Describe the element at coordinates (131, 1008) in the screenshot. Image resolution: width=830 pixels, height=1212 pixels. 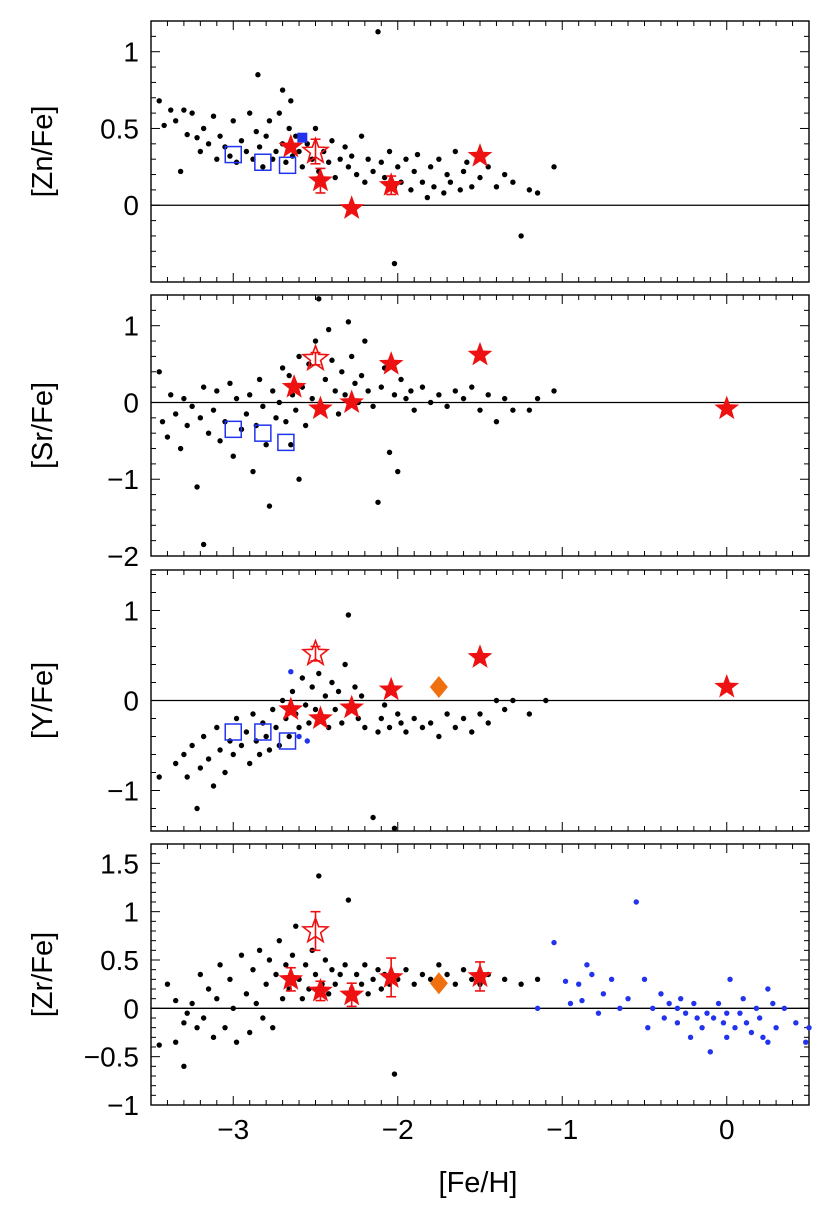
I see `y-tick-label: 0` at that location.